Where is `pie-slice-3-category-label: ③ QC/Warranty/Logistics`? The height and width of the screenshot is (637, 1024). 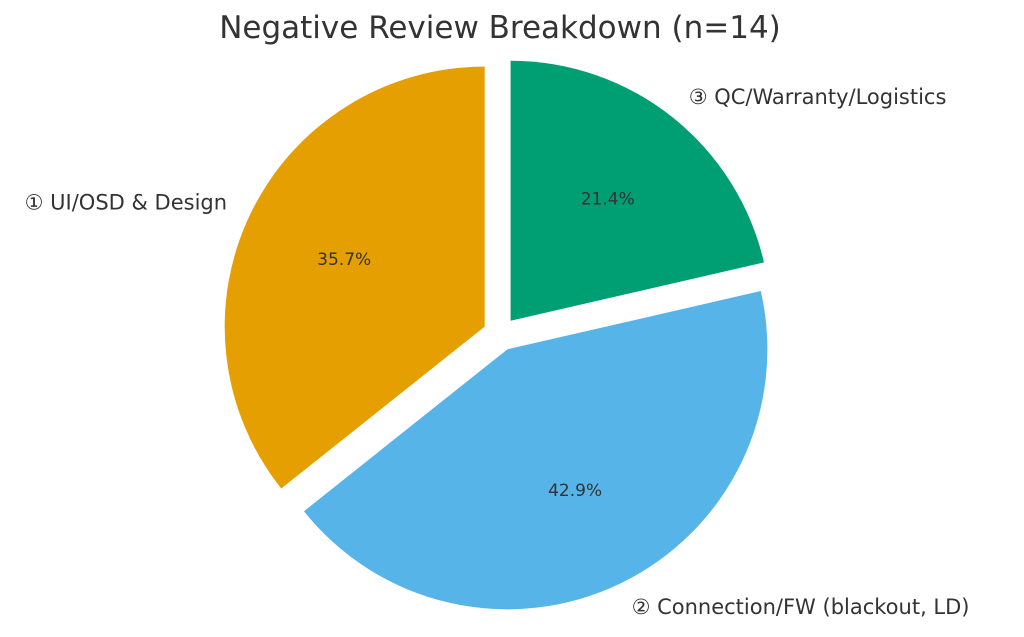 pie-slice-3-category-label: ③ QC/Warranty/Logistics is located at coordinates (818, 97).